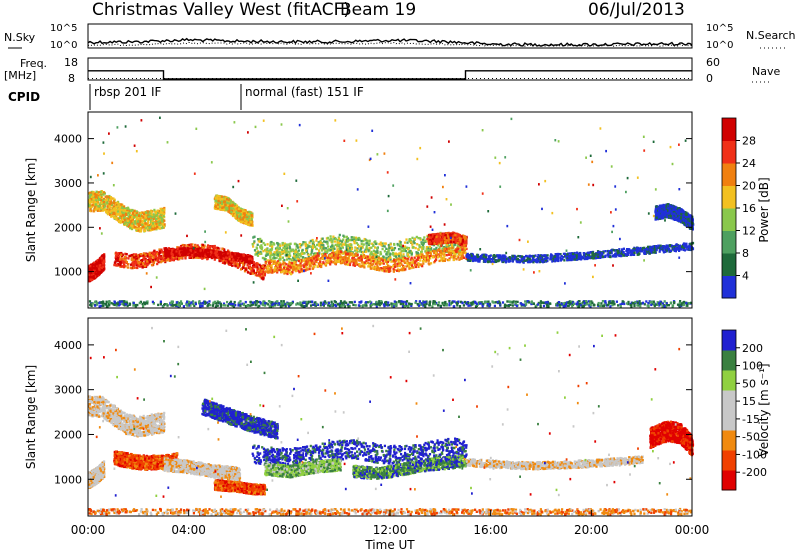 This screenshot has width=800, height=554. I want to click on nave-label: Nave, so click(766, 71).